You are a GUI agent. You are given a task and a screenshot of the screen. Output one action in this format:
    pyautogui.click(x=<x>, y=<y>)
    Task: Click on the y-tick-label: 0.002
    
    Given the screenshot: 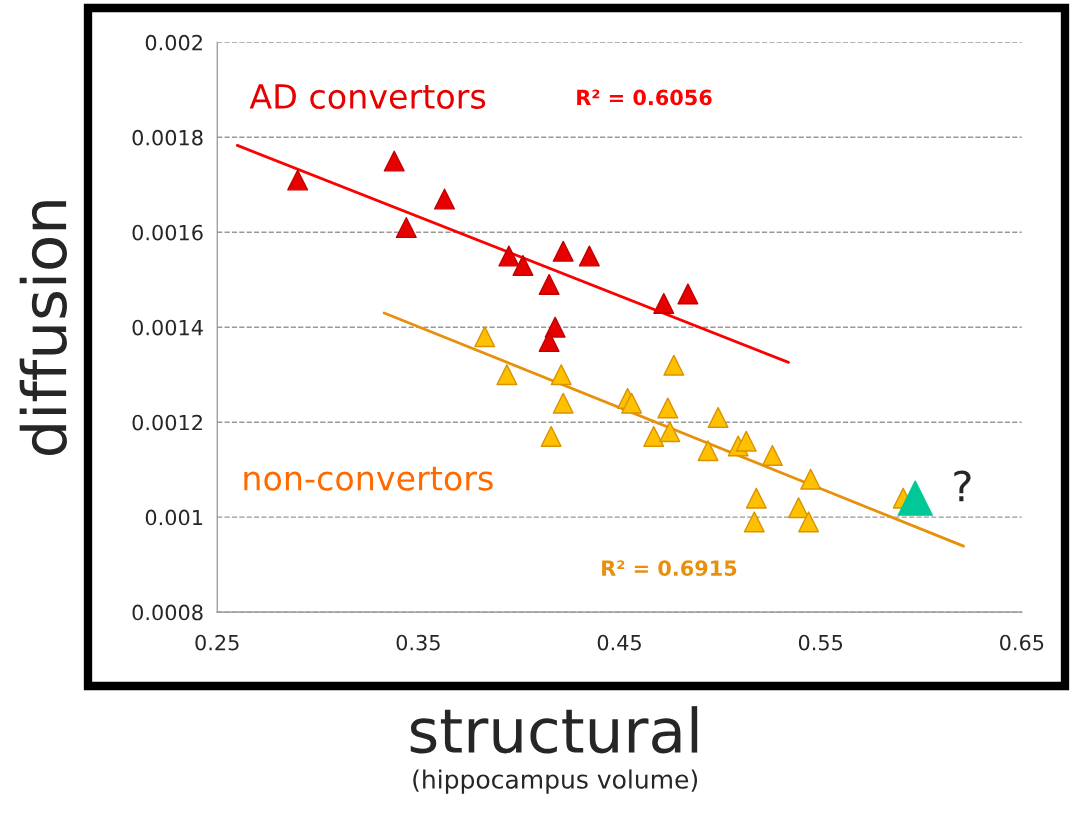 What is the action you would take?
    pyautogui.click(x=173, y=42)
    